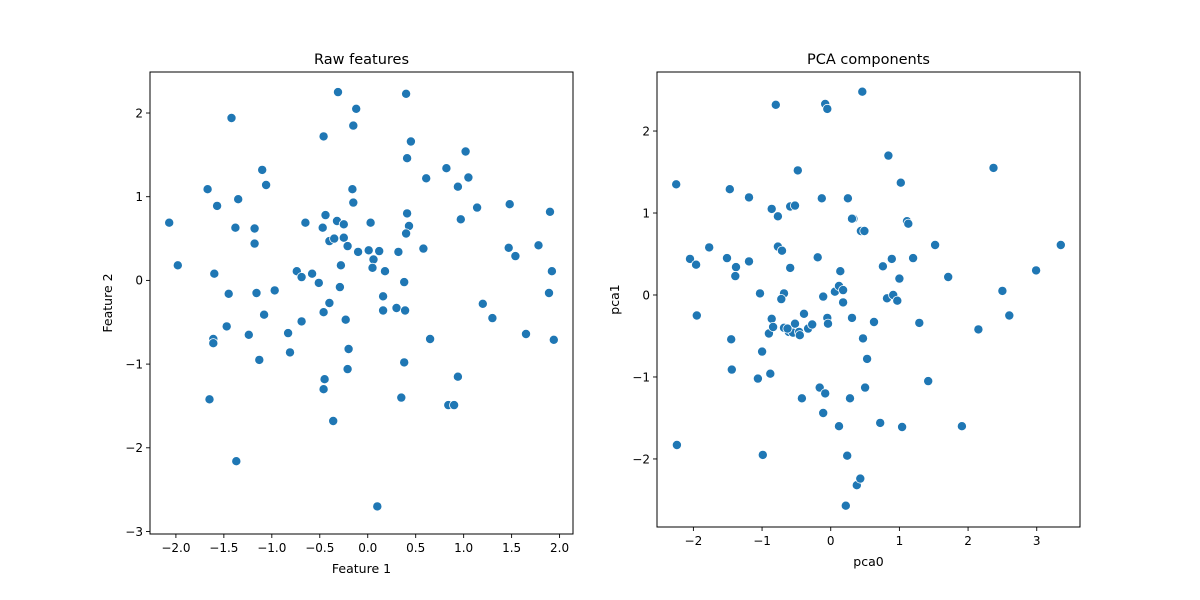 The width and height of the screenshot is (1200, 600). Describe the element at coordinates (319, 548) in the screenshot. I see `x-tick-label: −0.5` at that location.